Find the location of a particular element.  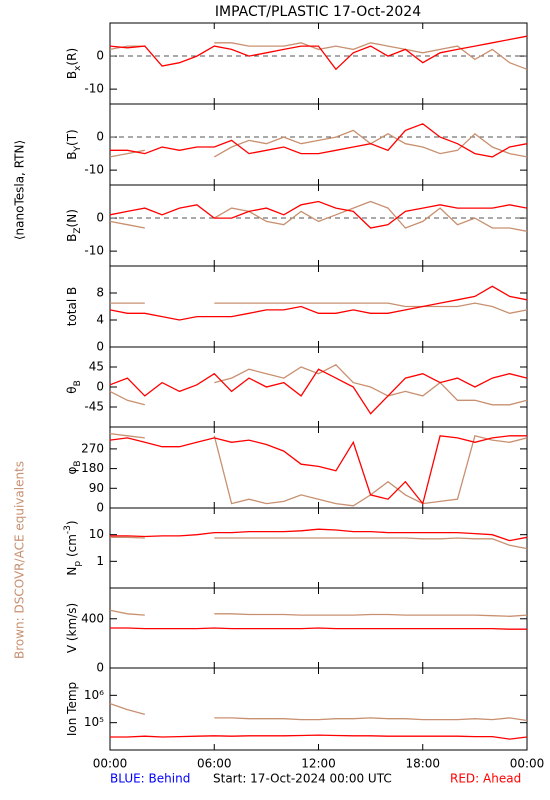

y-axis-label-part: ) is located at coordinates (72, 522).